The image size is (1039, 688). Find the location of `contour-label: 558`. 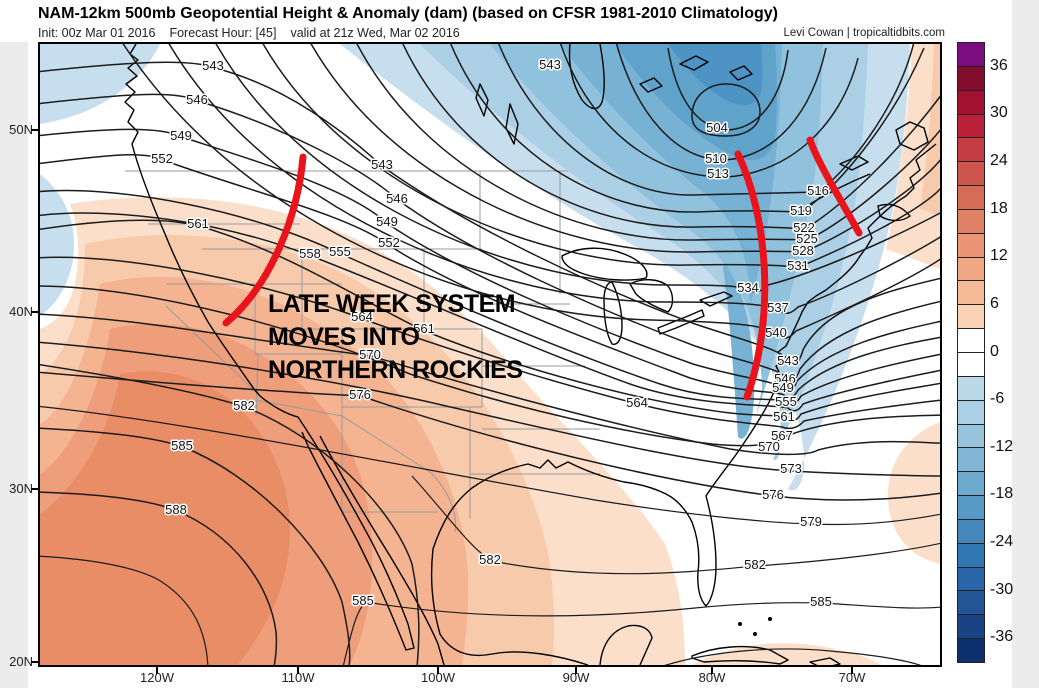

contour-label: 558 is located at coordinates (310, 253).